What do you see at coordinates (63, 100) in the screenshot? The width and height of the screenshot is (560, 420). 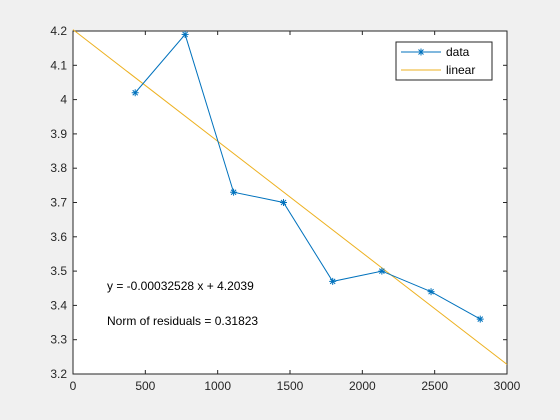 I see `y-tick-label: 4` at bounding box center [63, 100].